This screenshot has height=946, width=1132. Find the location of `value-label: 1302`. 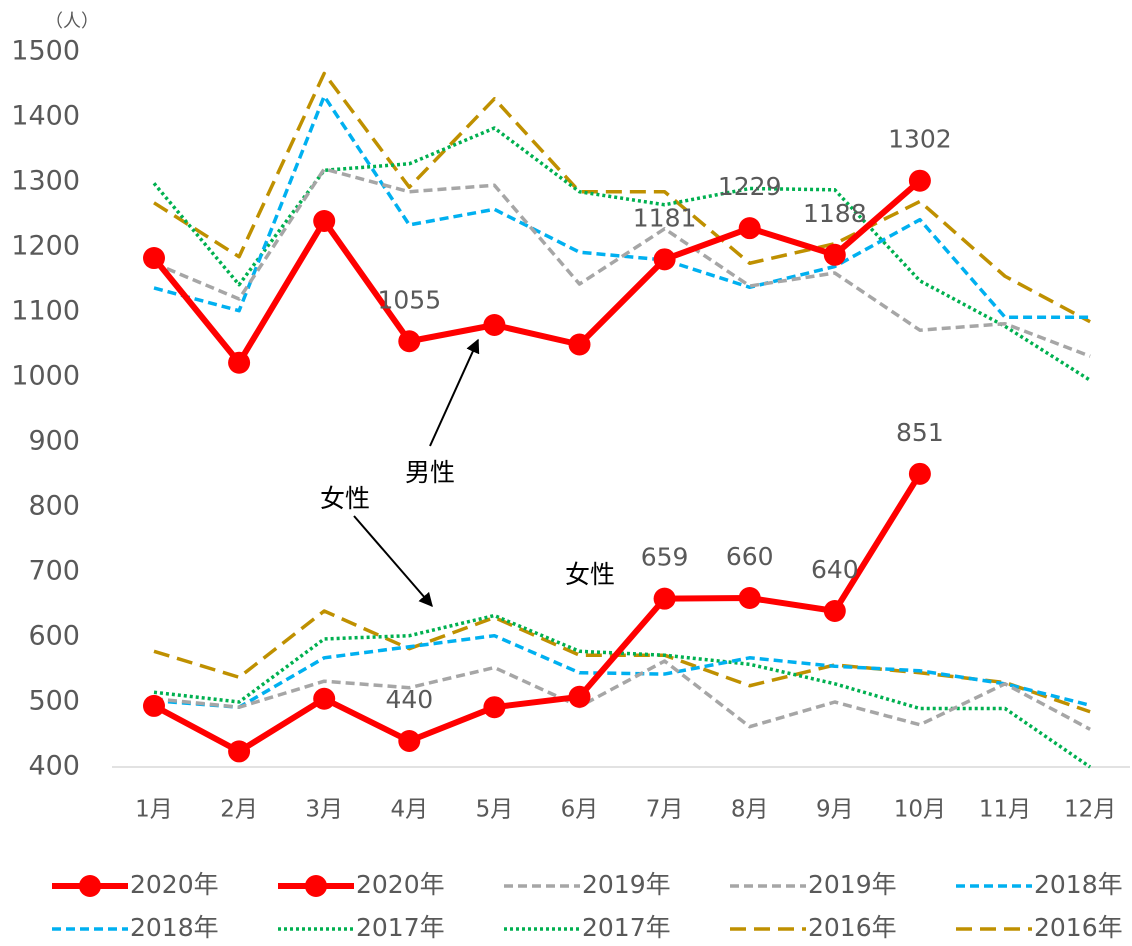

value-label: 1302 is located at coordinates (920, 139).